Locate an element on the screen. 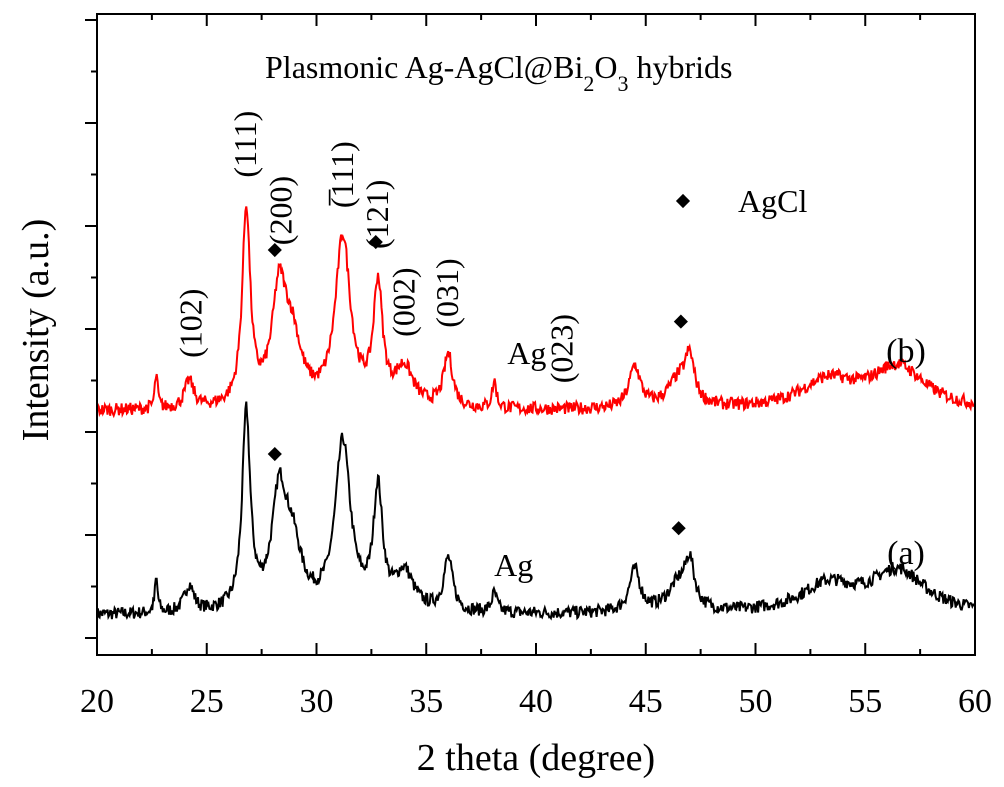 The height and width of the screenshot is (787, 1004). x-tick-label: 20 is located at coordinates (97, 701).